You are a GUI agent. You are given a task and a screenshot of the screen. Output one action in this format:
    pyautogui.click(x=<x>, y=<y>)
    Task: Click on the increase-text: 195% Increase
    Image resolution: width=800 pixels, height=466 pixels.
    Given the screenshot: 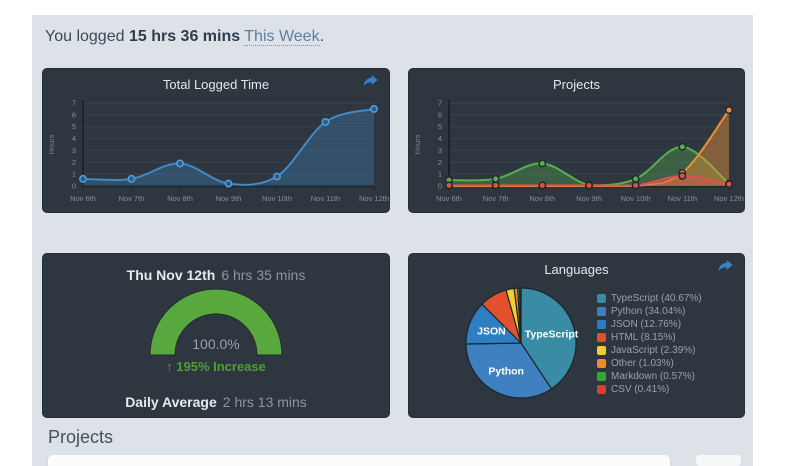 What is the action you would take?
    pyautogui.click(x=221, y=366)
    